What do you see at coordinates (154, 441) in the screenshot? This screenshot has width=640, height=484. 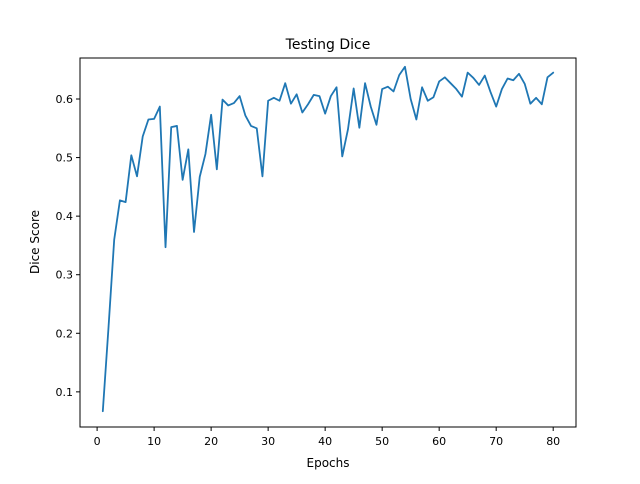 I see `x-tick-label: 10` at bounding box center [154, 441].